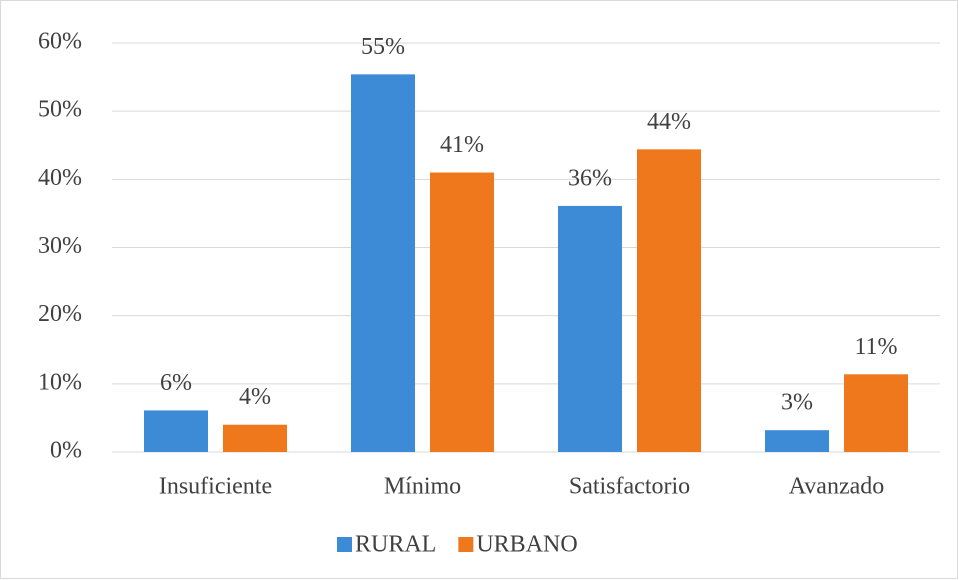 The image size is (959, 580). What do you see at coordinates (669, 122) in the screenshot?
I see `value-label: 44%` at bounding box center [669, 122].